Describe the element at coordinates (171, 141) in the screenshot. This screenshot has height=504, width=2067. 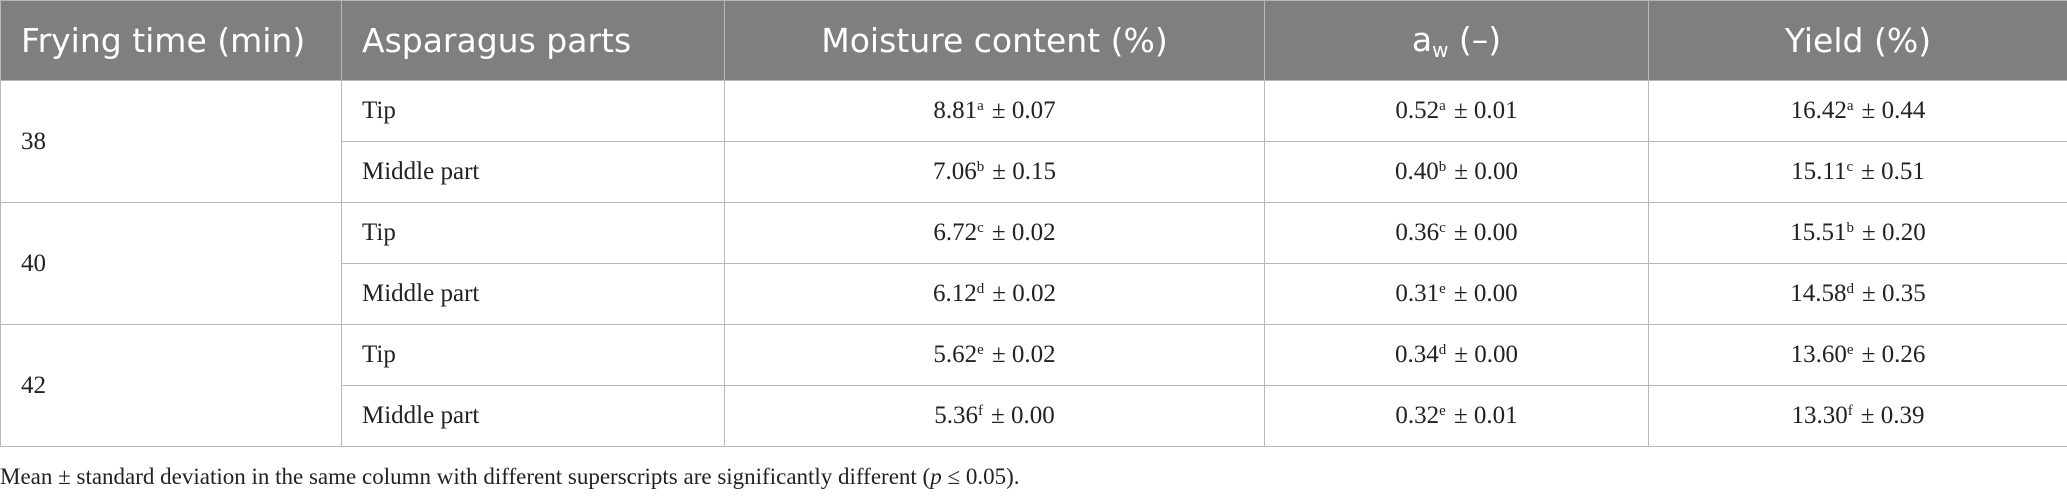
I see `frying-time-cell: 38` at that location.